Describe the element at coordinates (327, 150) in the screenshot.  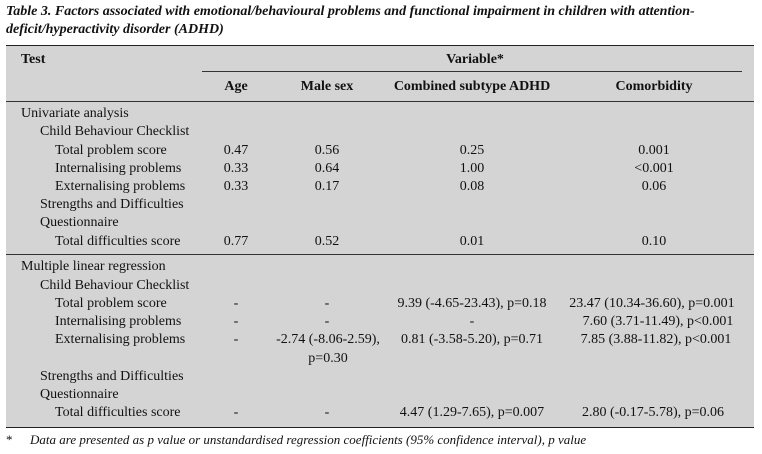
I see `cell-male-sex: 0.56` at that location.